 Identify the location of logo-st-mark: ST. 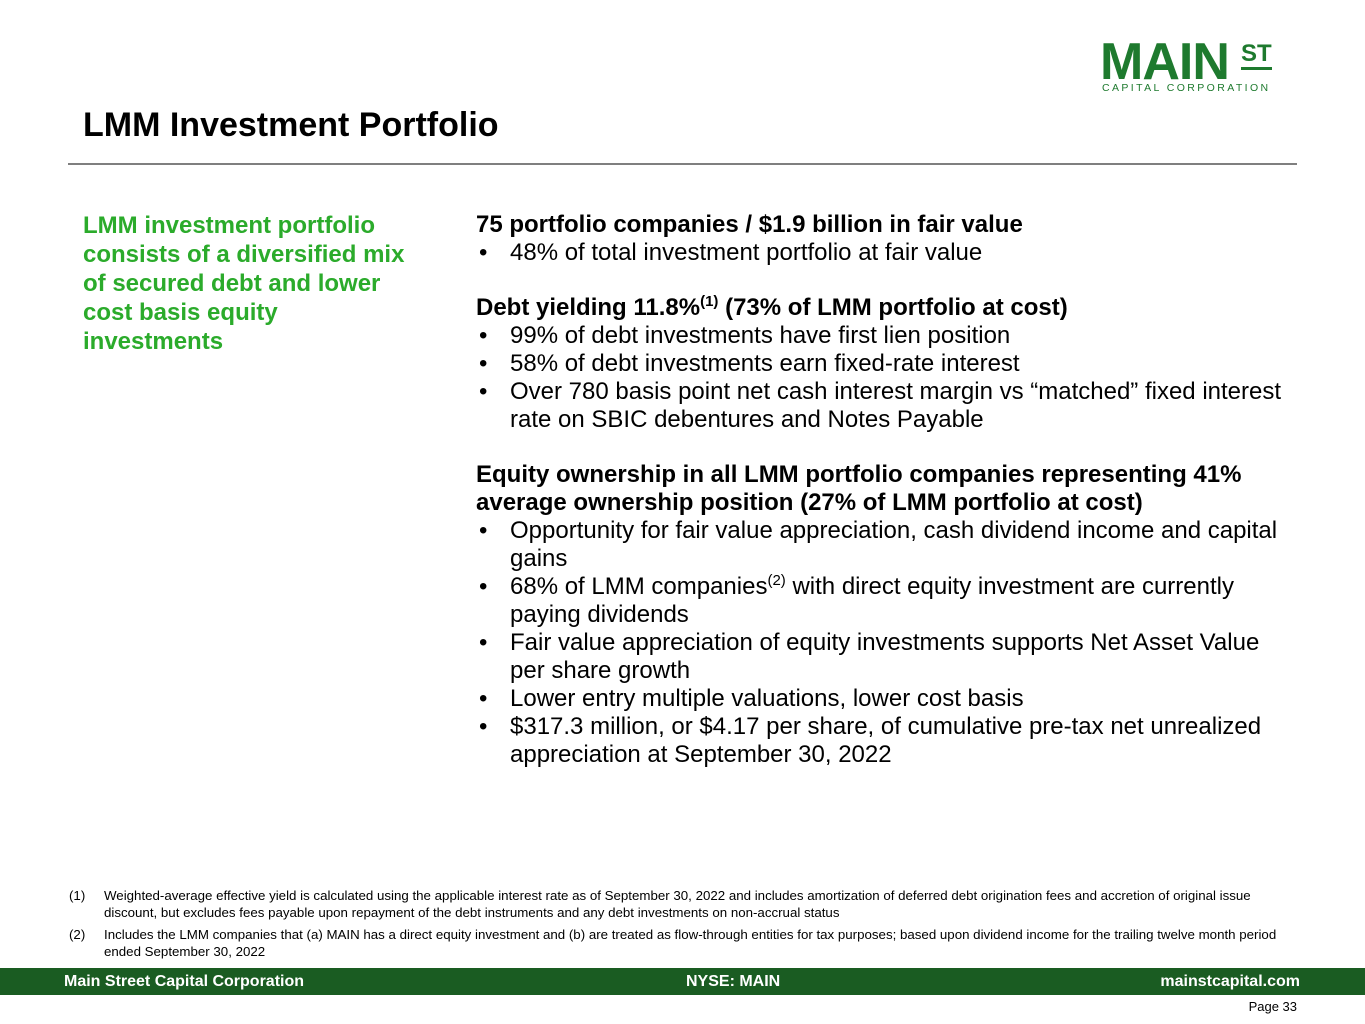
(1256, 56).